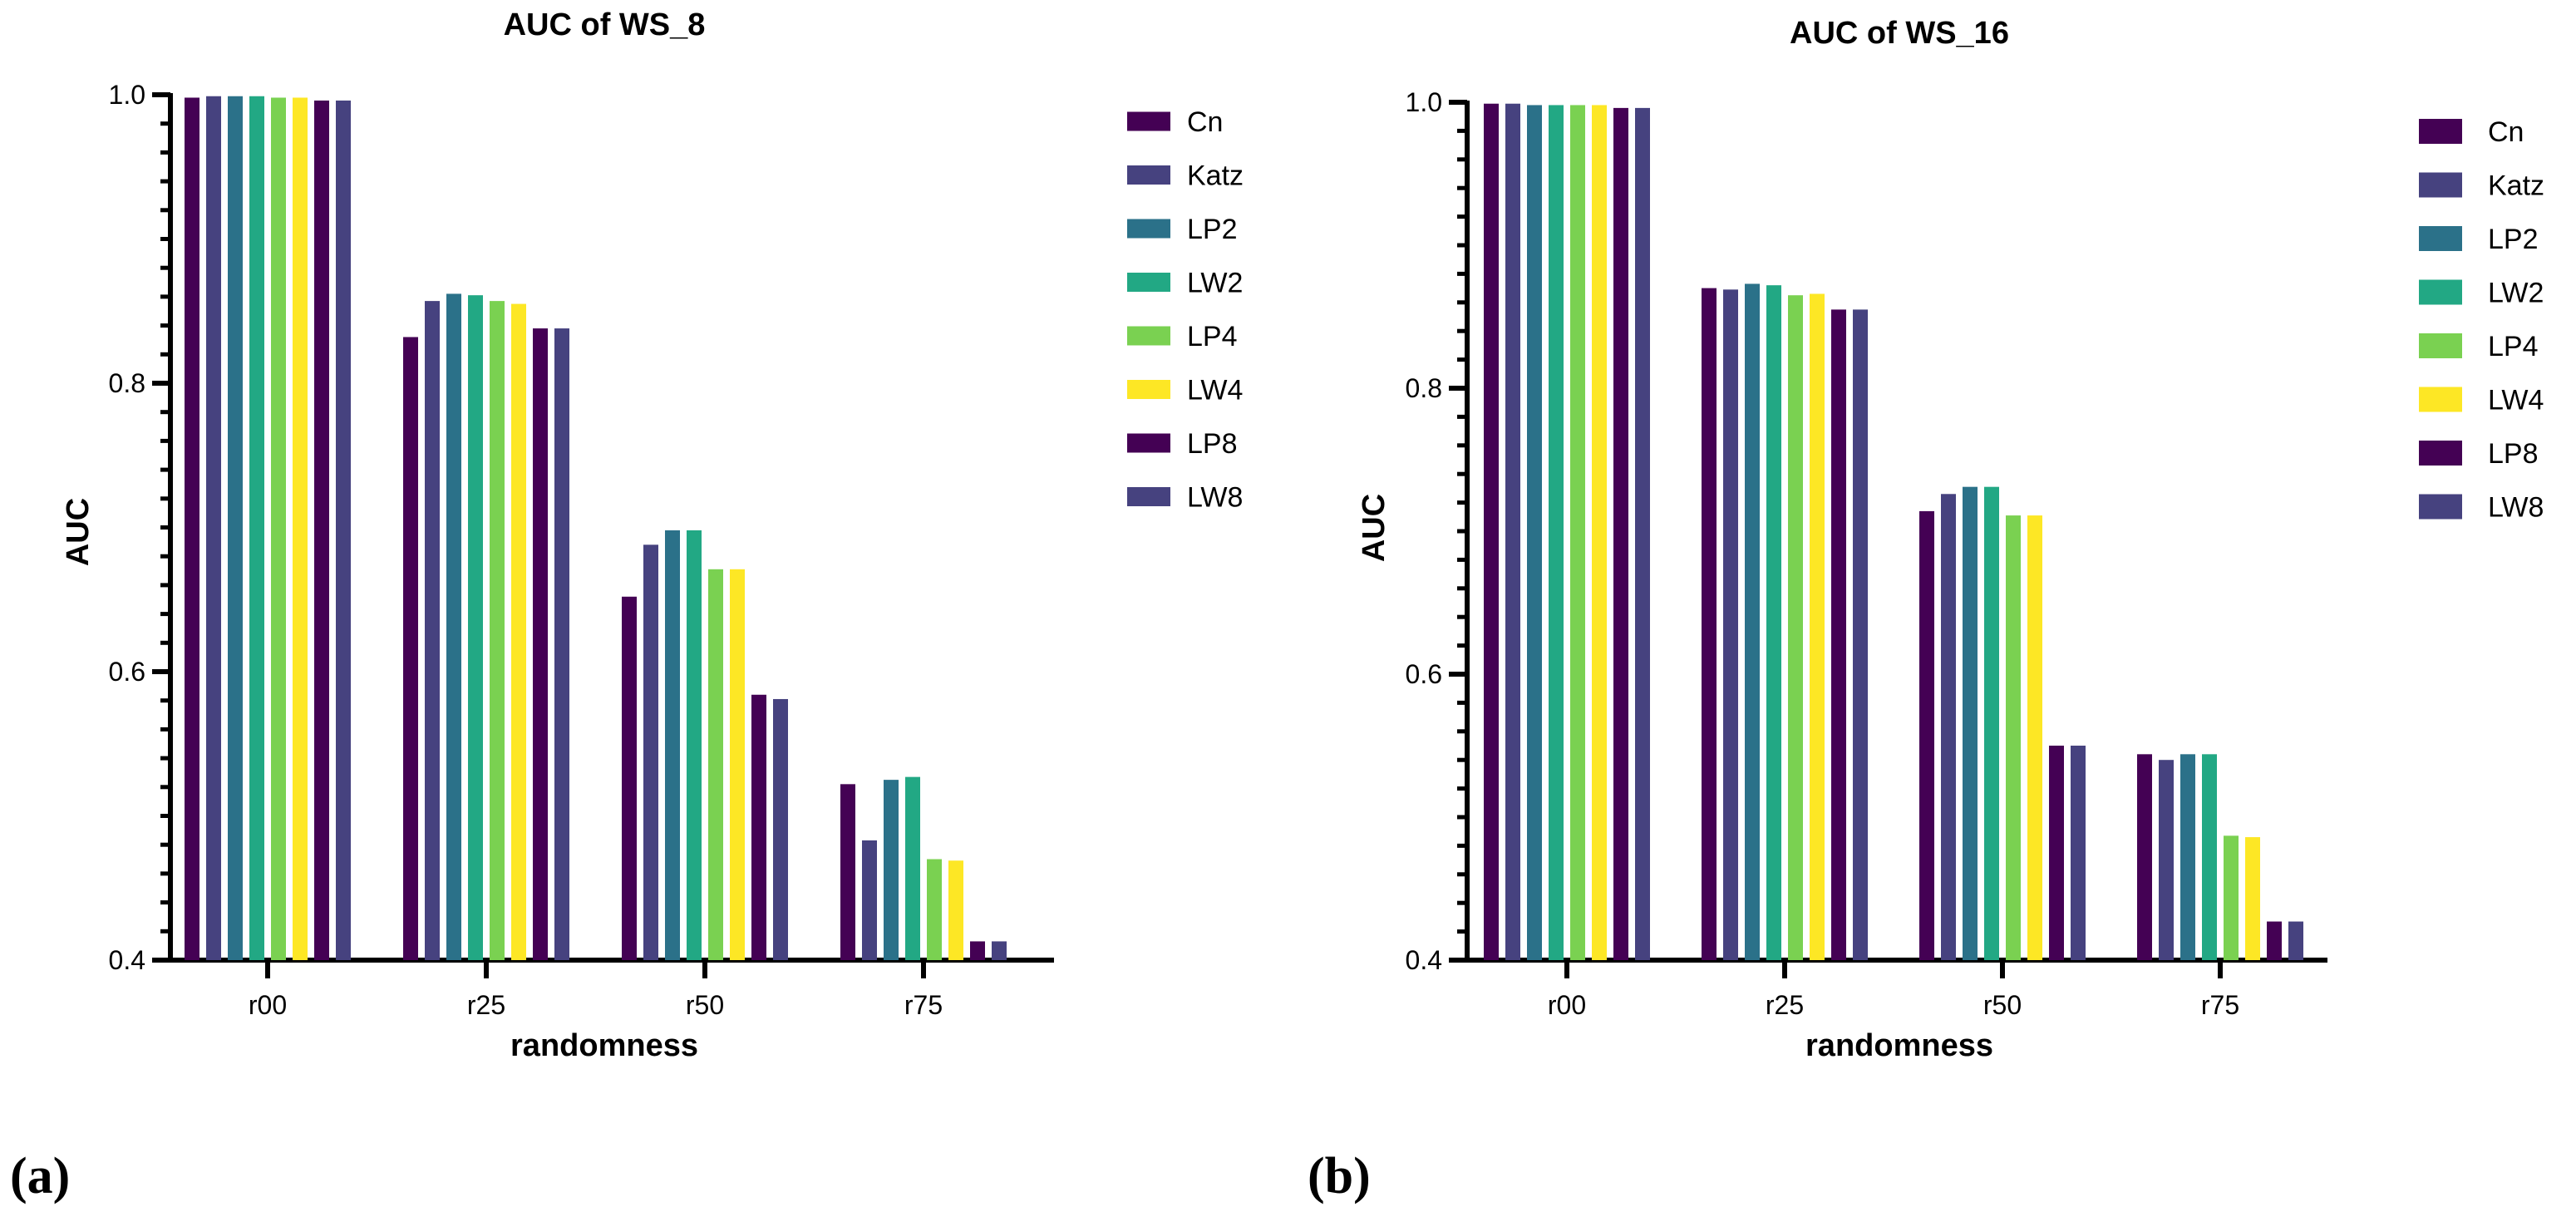  What do you see at coordinates (453, 626) in the screenshot?
I see `bar-lp2-r25` at bounding box center [453, 626].